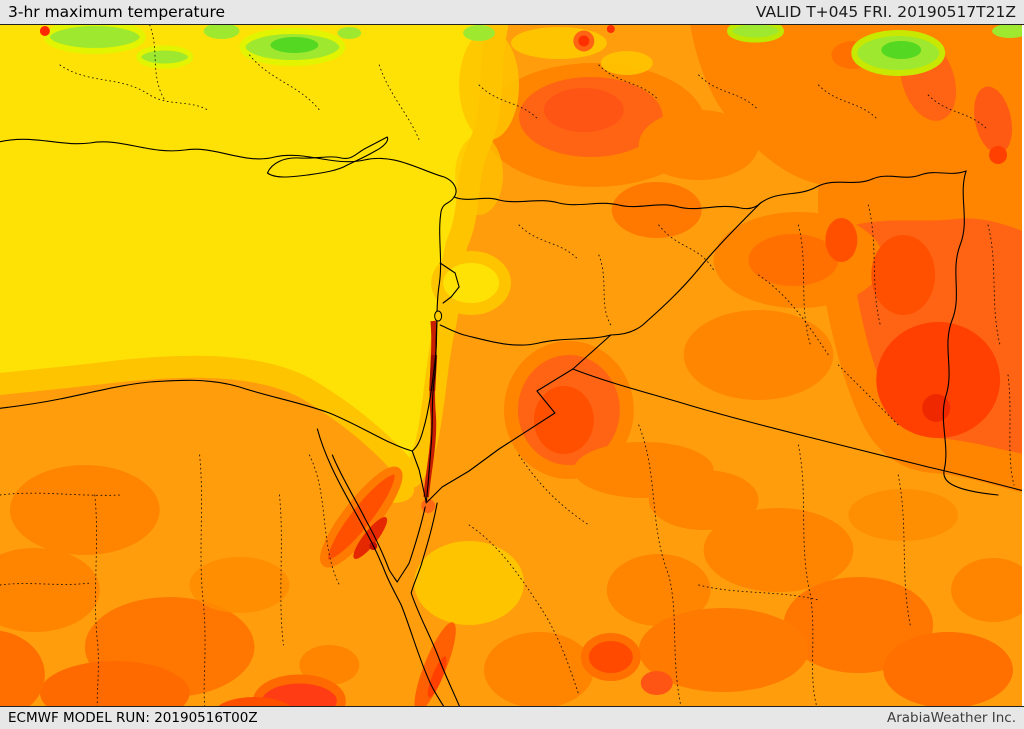 The height and width of the screenshot is (729, 1024). I want to click on model-run-label: ECMWF MODEL RUN: 20190516T00Z, so click(133, 718).